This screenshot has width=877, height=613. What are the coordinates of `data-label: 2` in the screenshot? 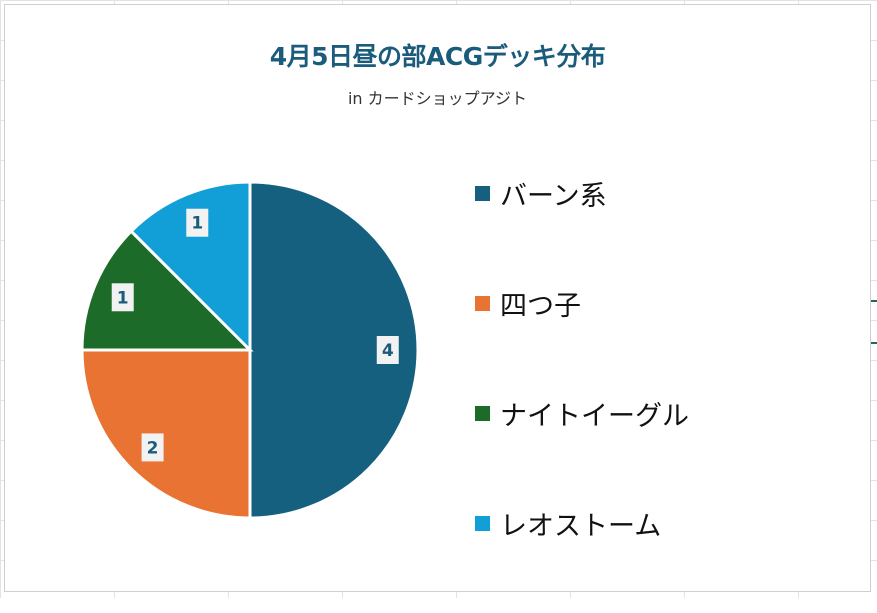 It's located at (152, 447).